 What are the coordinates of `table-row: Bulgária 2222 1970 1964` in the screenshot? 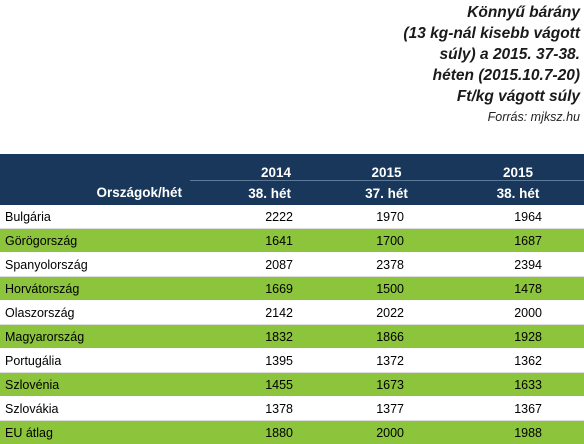 It's located at (292, 217).